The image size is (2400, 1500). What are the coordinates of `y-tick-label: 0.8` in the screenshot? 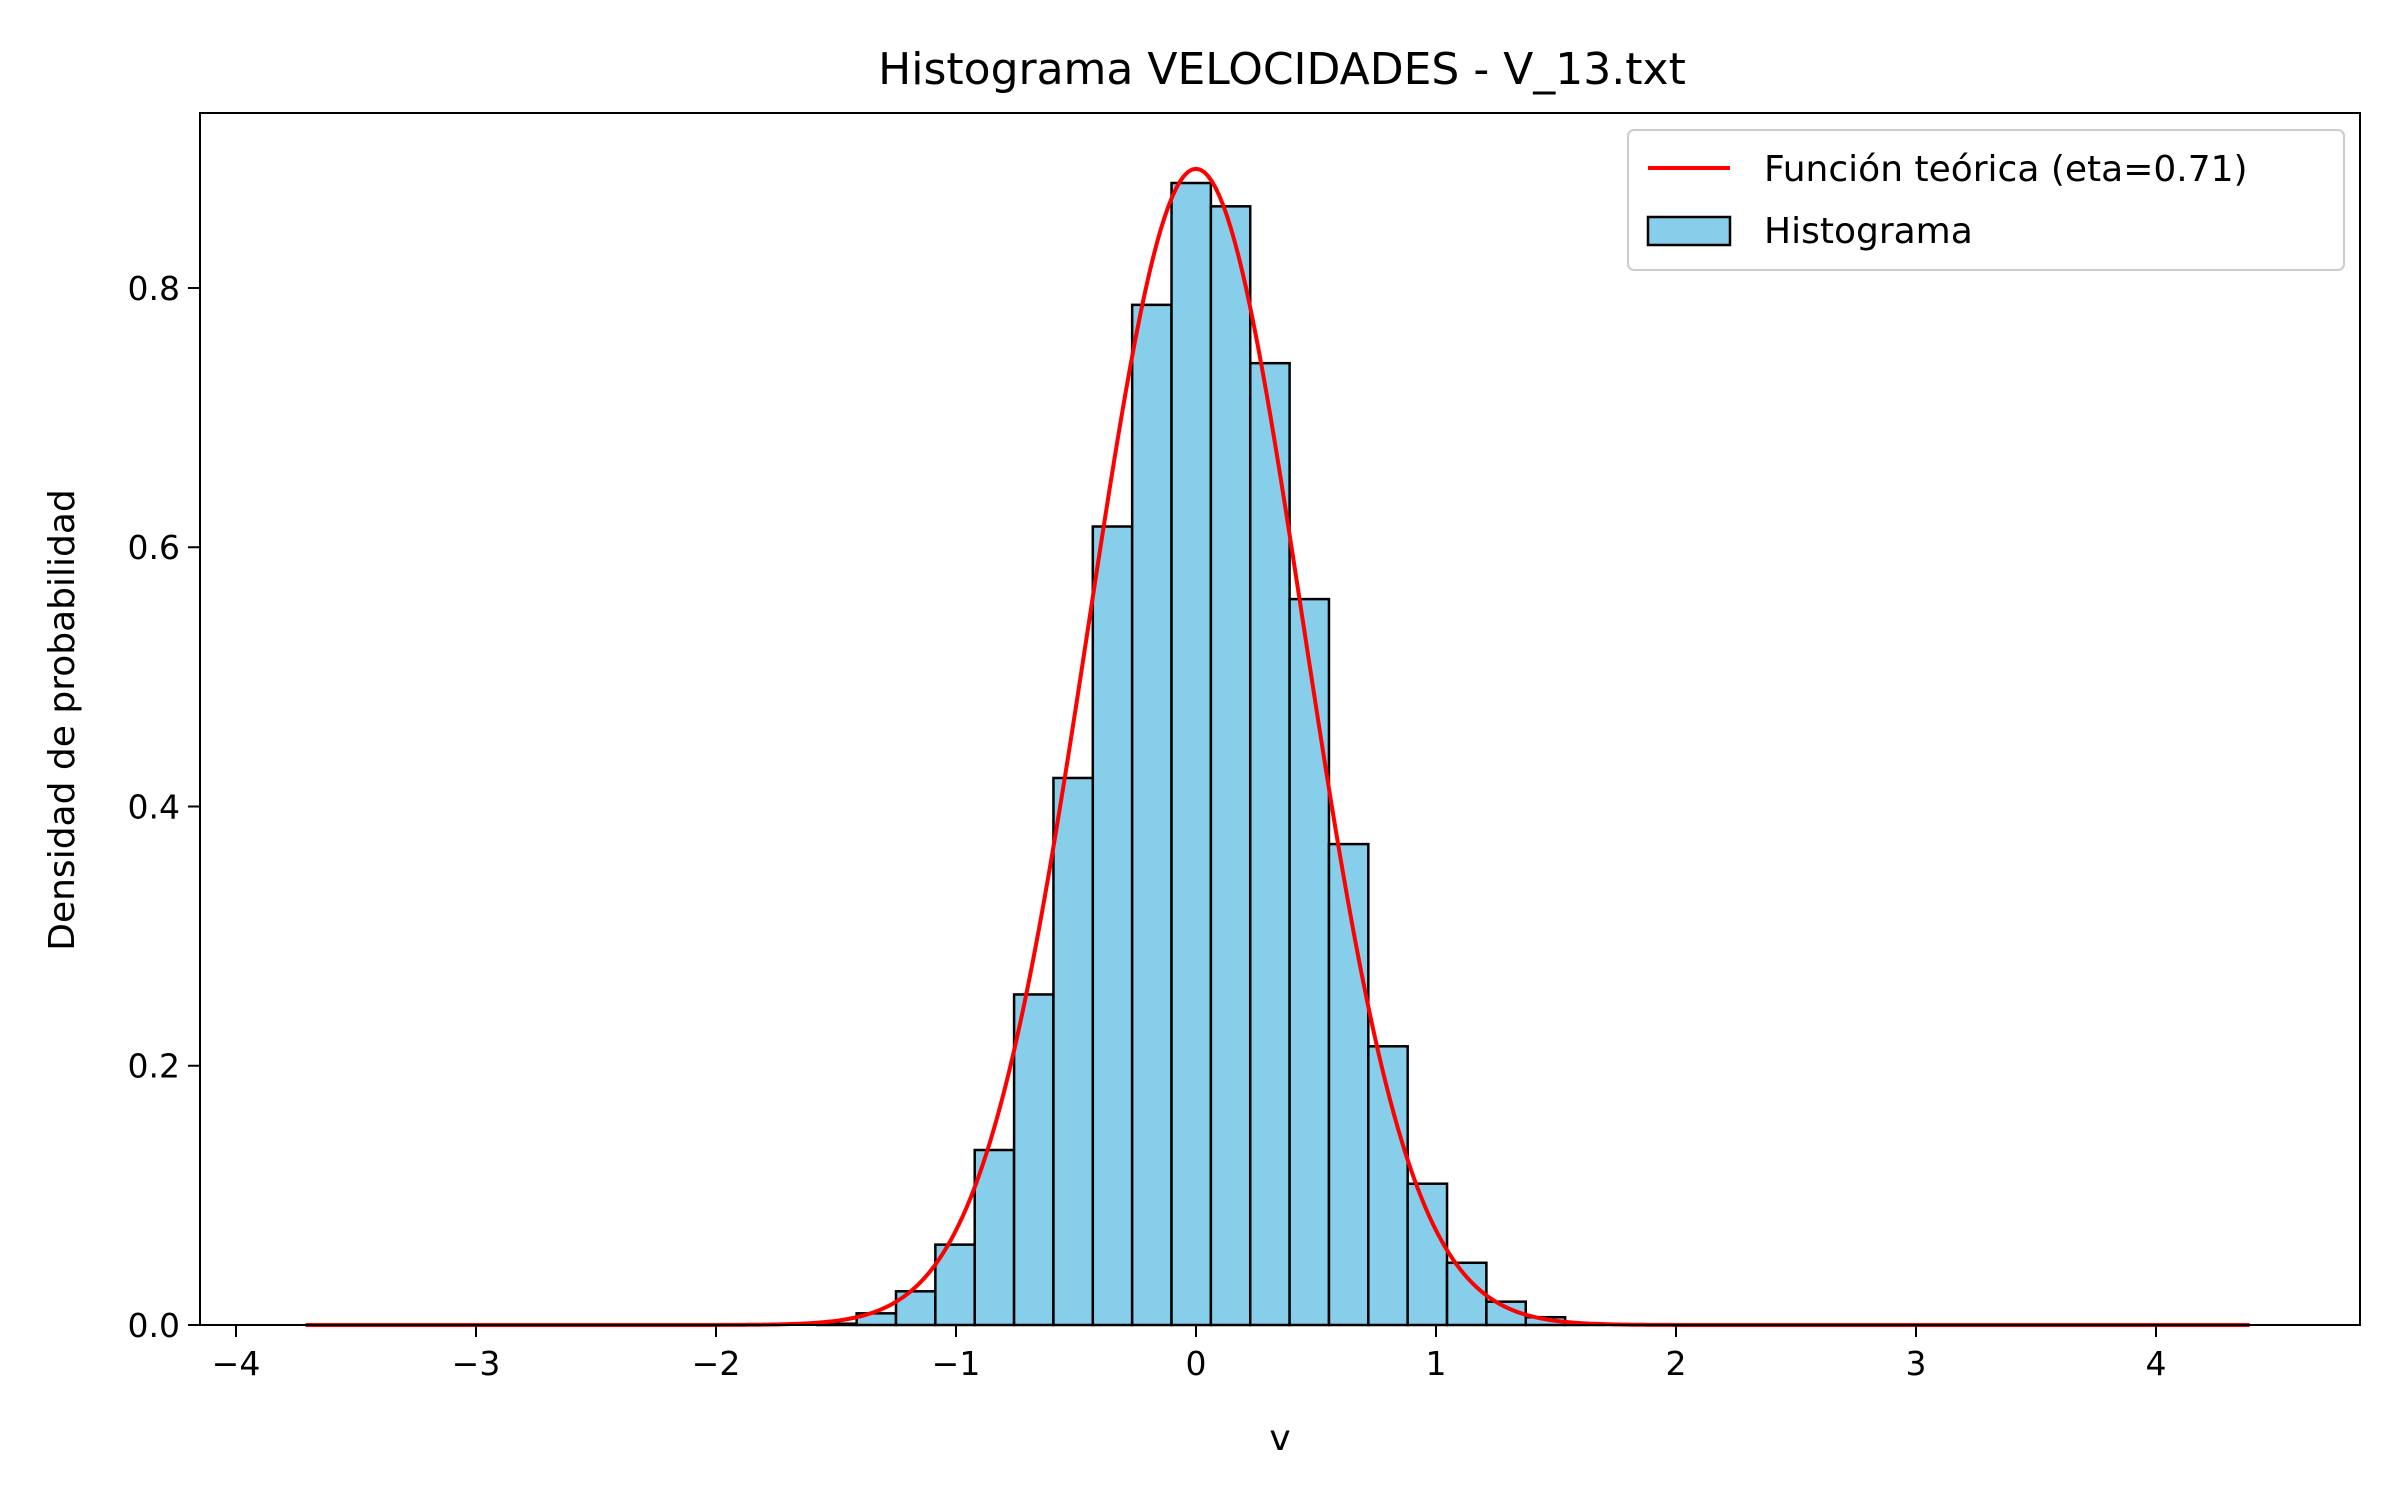 It's located at (154, 288).